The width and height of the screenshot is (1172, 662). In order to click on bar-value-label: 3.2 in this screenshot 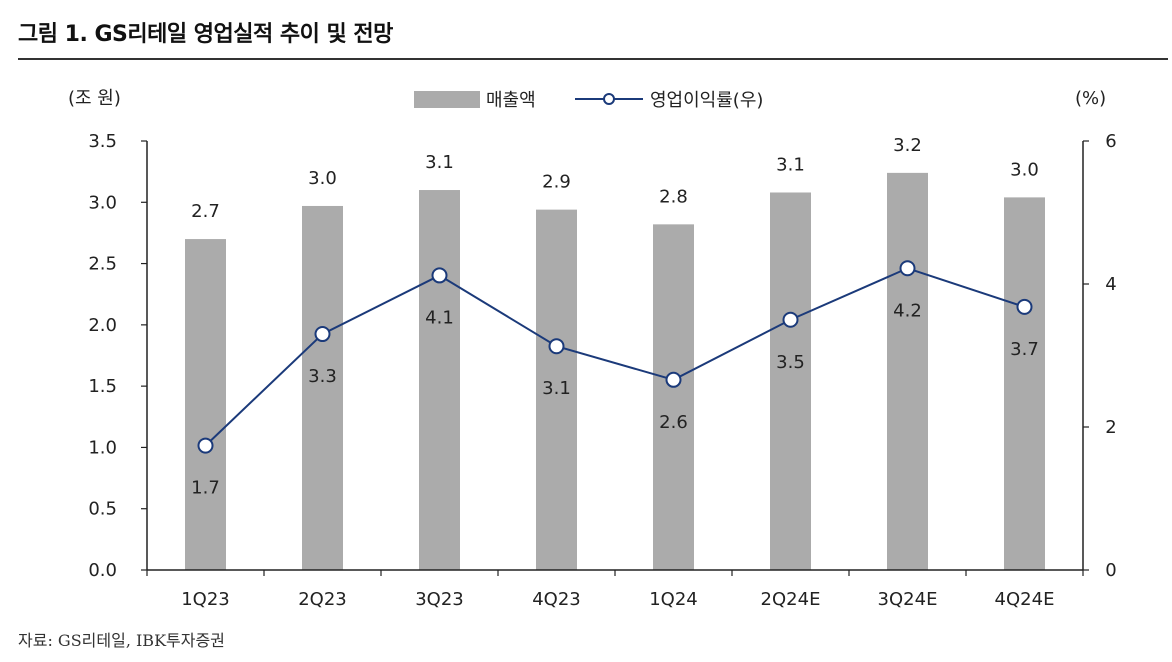, I will do `click(907, 145)`.